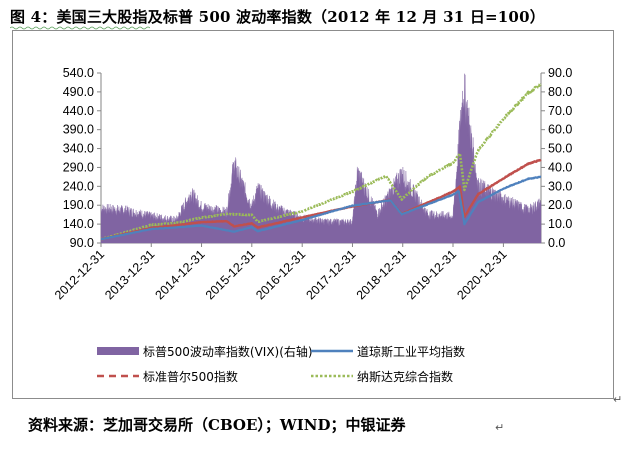  Describe the element at coordinates (280, 274) in the screenshot. I see `x-tick-label: 2016-12-31` at that location.